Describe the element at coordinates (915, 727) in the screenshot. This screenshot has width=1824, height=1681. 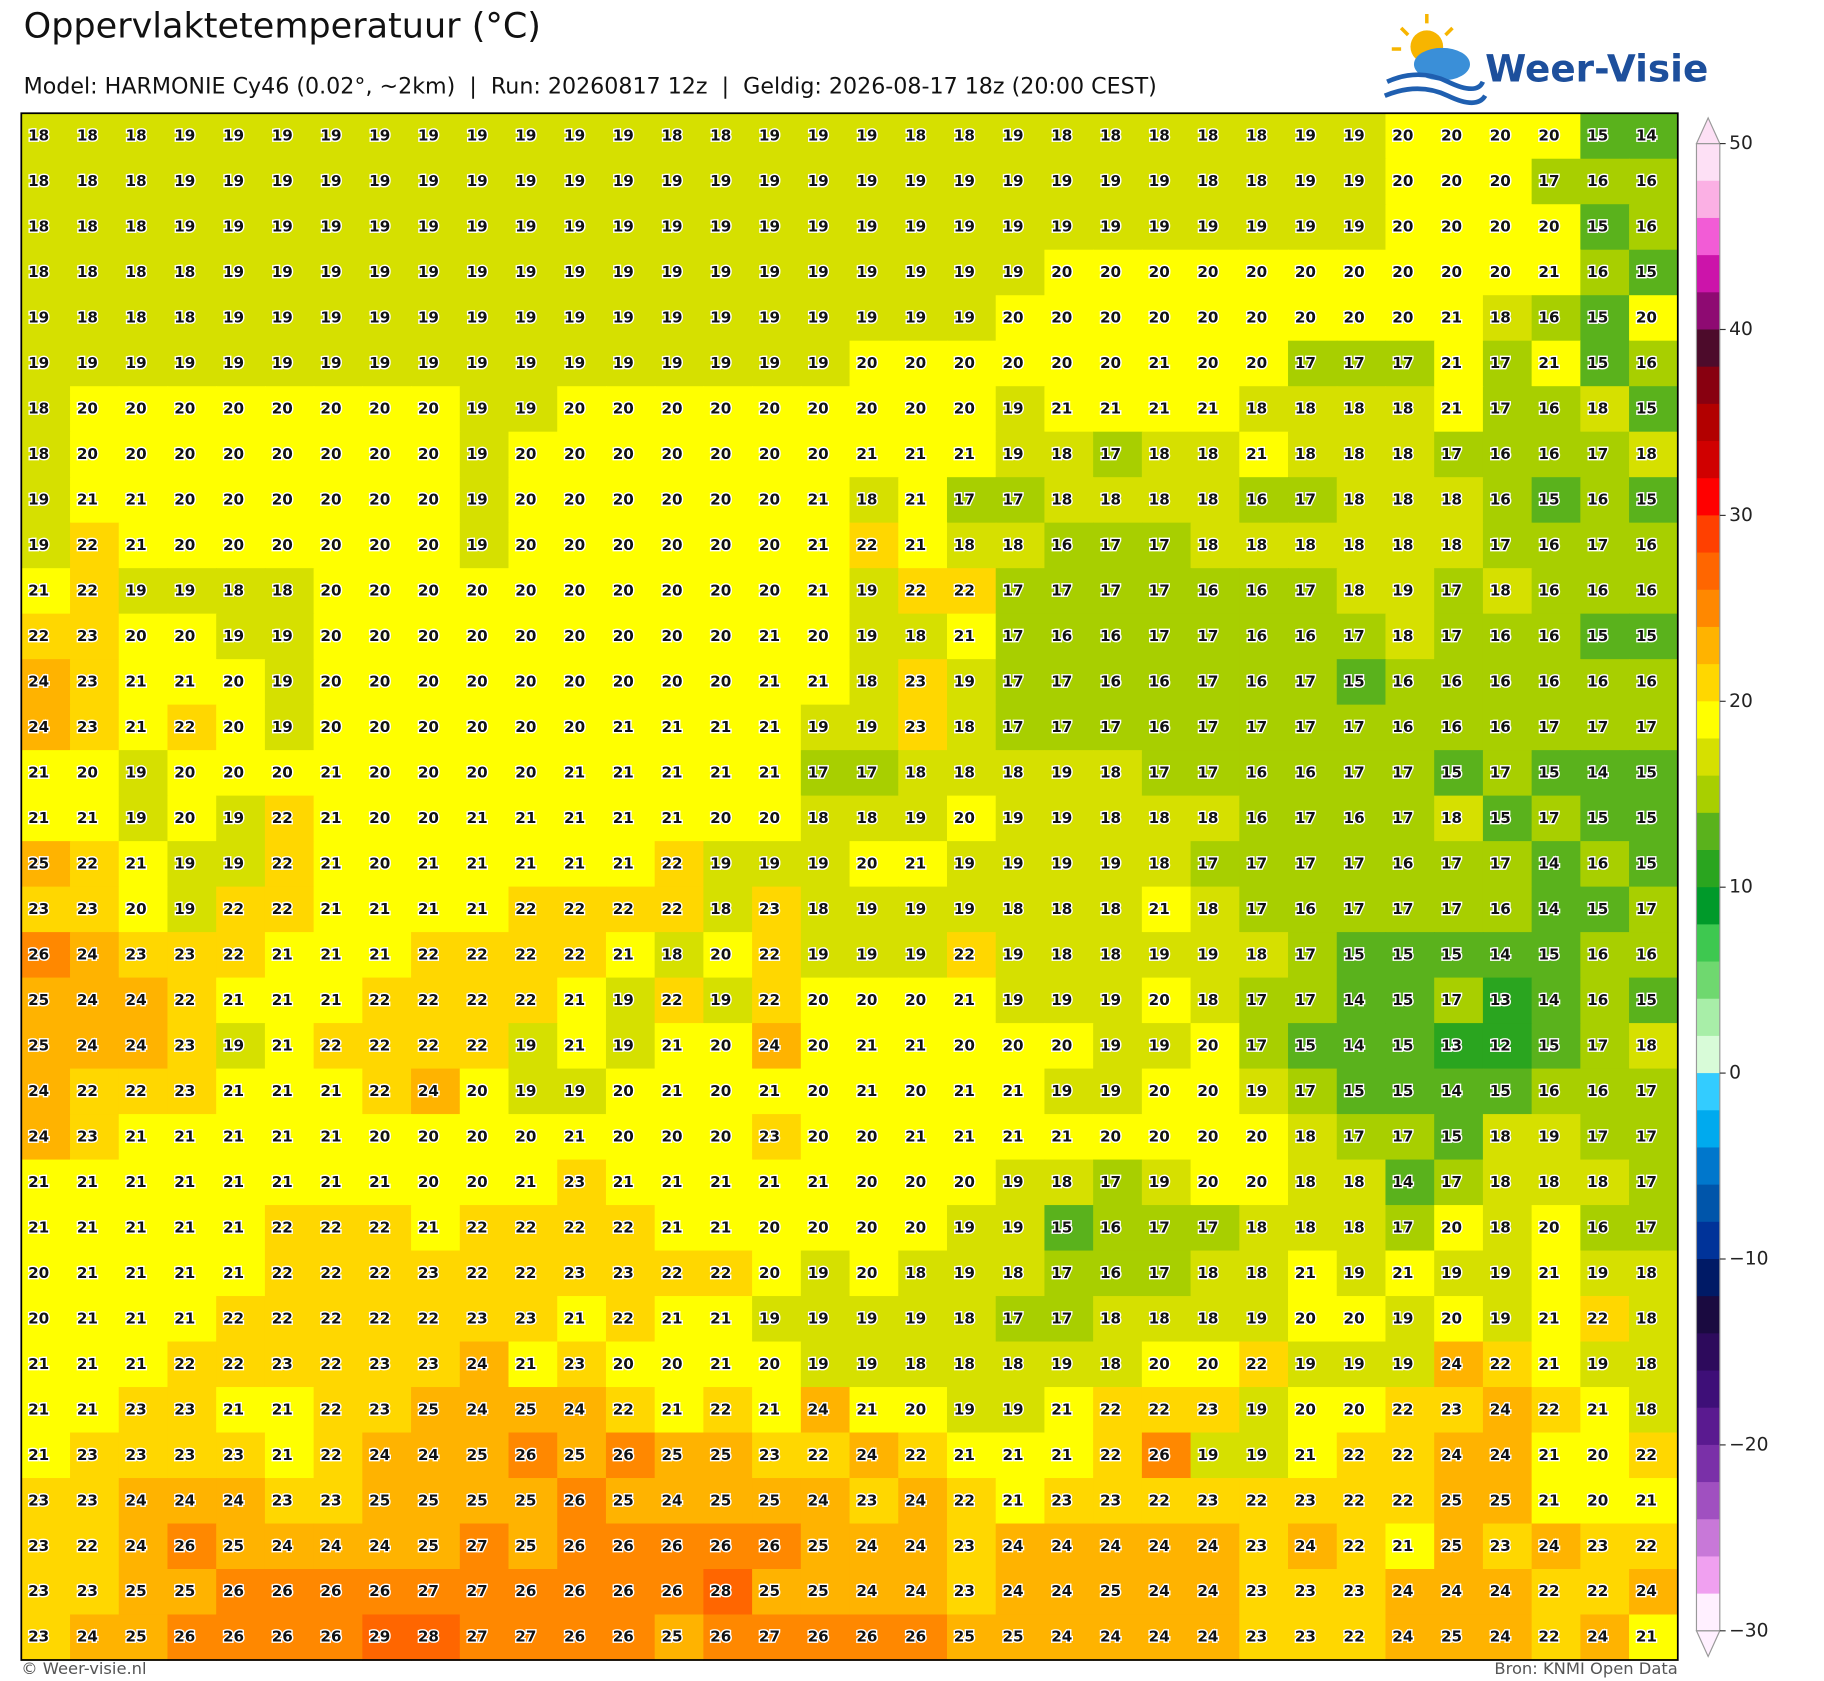
I see `temp-value: 23` at that location.